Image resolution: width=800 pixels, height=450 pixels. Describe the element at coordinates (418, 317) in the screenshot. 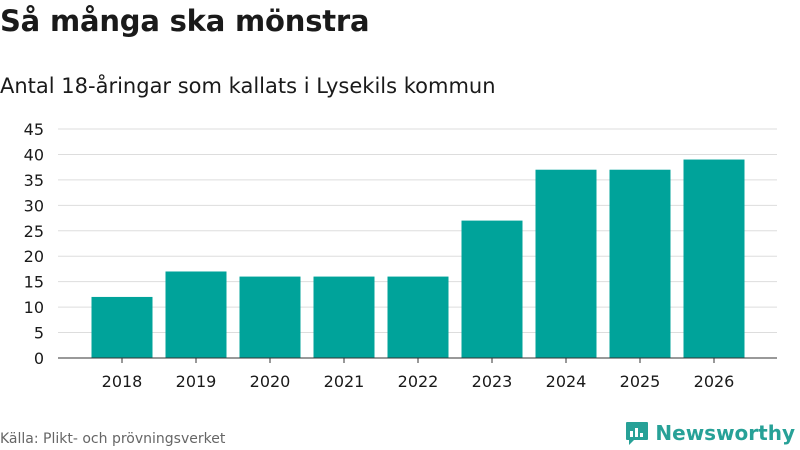

I see `bar-2022` at that location.